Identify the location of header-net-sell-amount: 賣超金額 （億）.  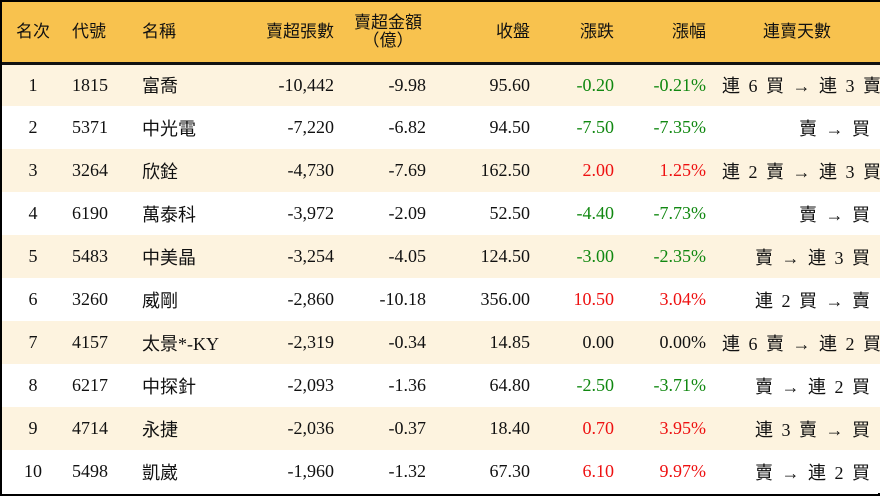
(388, 32).